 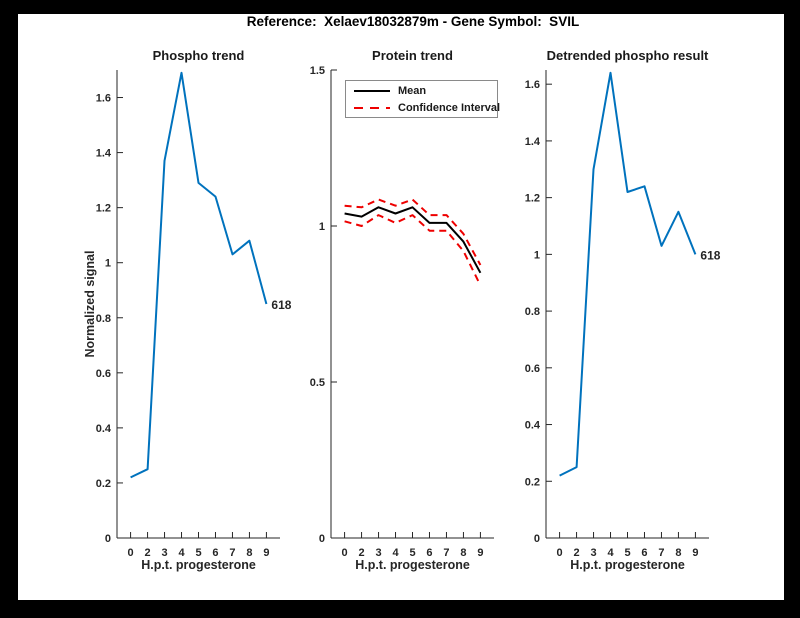 What do you see at coordinates (628, 274) in the screenshot?
I see `series-detrended-phospho-signal-line` at bounding box center [628, 274].